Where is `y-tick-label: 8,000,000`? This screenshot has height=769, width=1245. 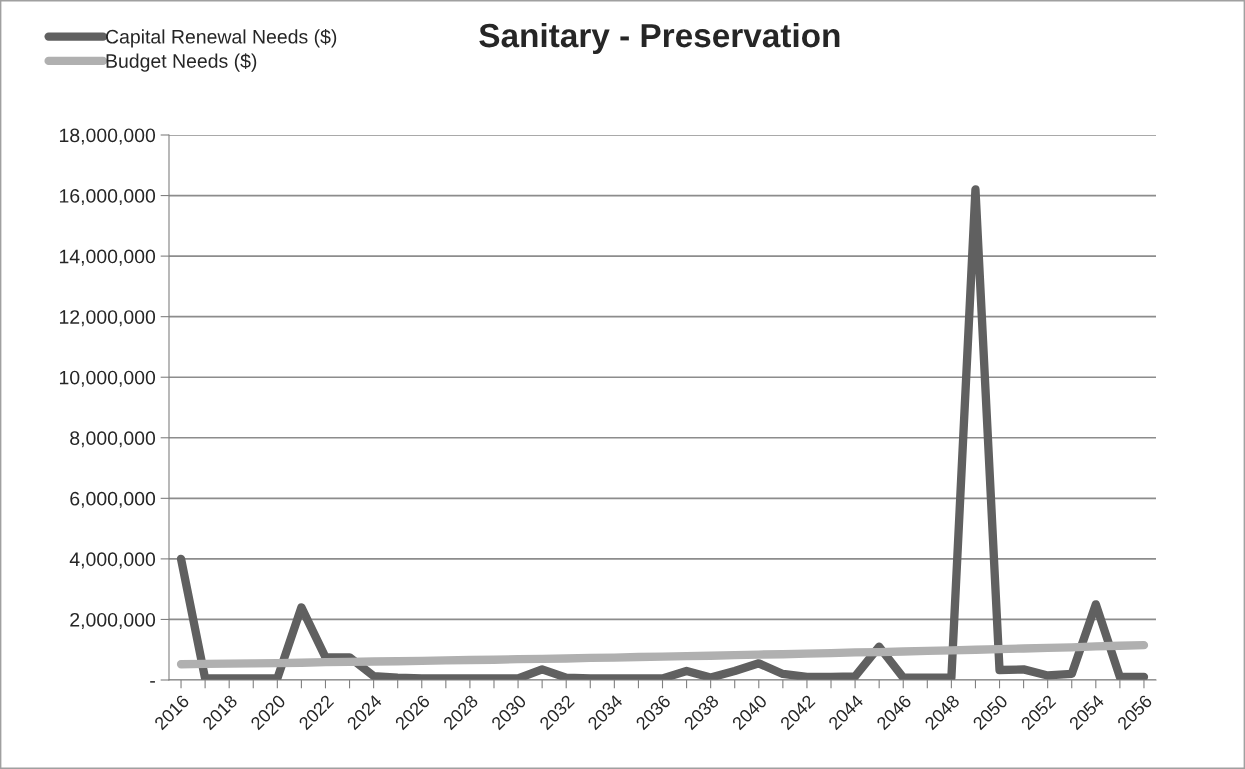 y-tick-label: 8,000,000 is located at coordinates (113, 439).